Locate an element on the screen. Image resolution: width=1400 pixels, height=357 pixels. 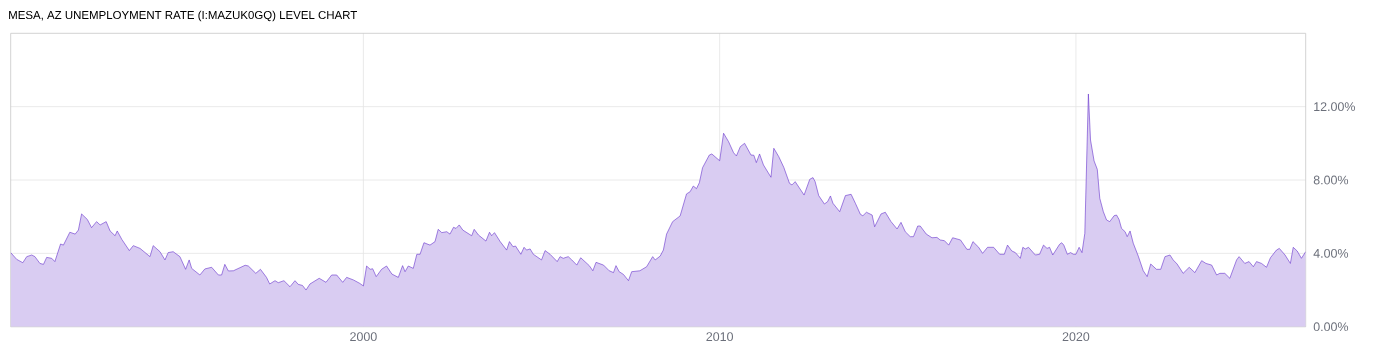
y-tick-label: 0.00% is located at coordinates (1331, 327).